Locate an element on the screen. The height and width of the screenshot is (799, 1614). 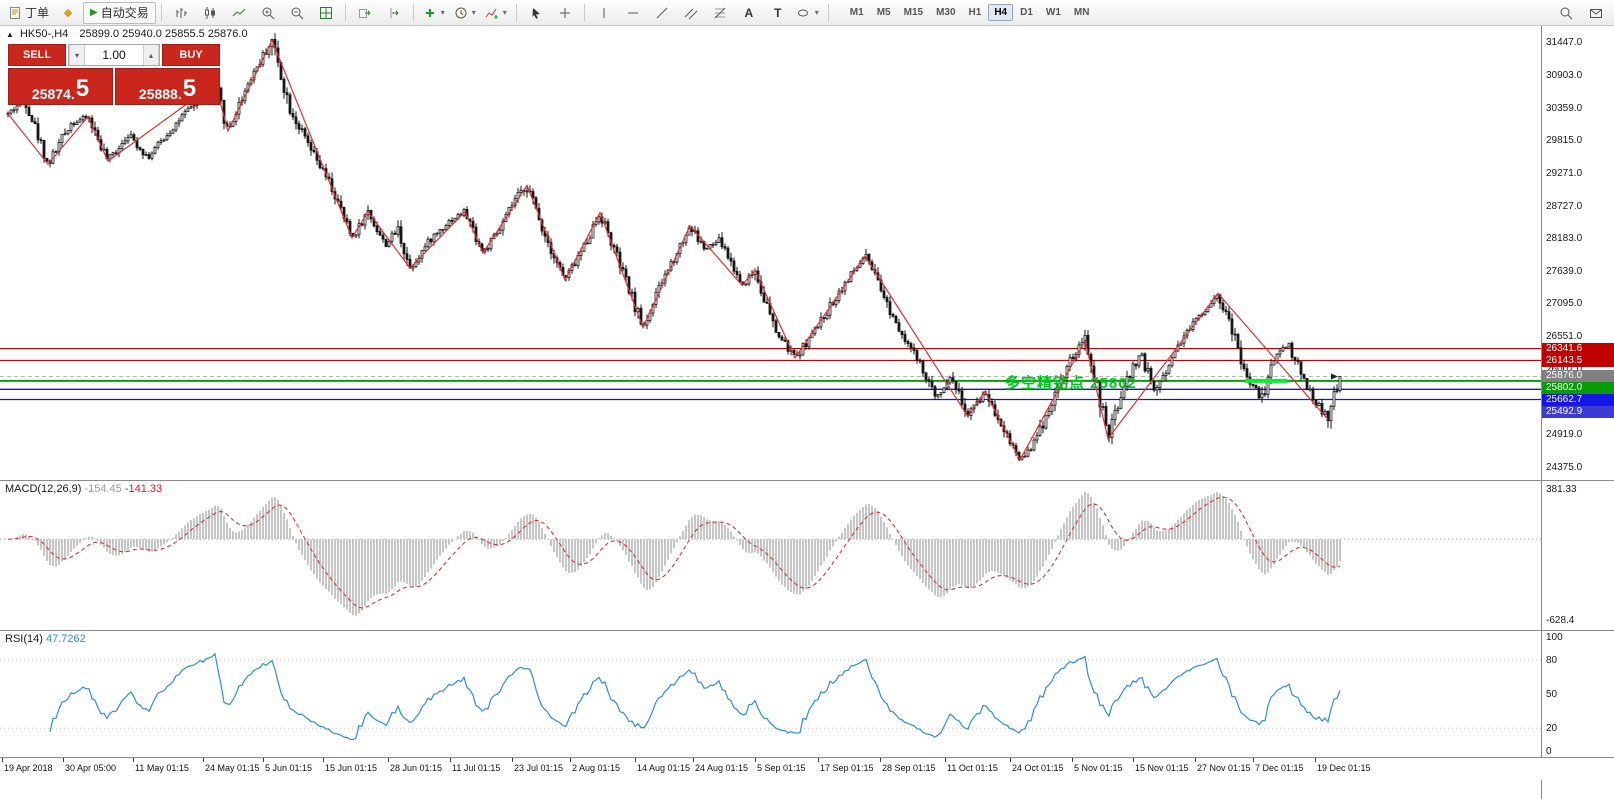
sell-price-display: 25874. 5 is located at coordinates (60, 86).